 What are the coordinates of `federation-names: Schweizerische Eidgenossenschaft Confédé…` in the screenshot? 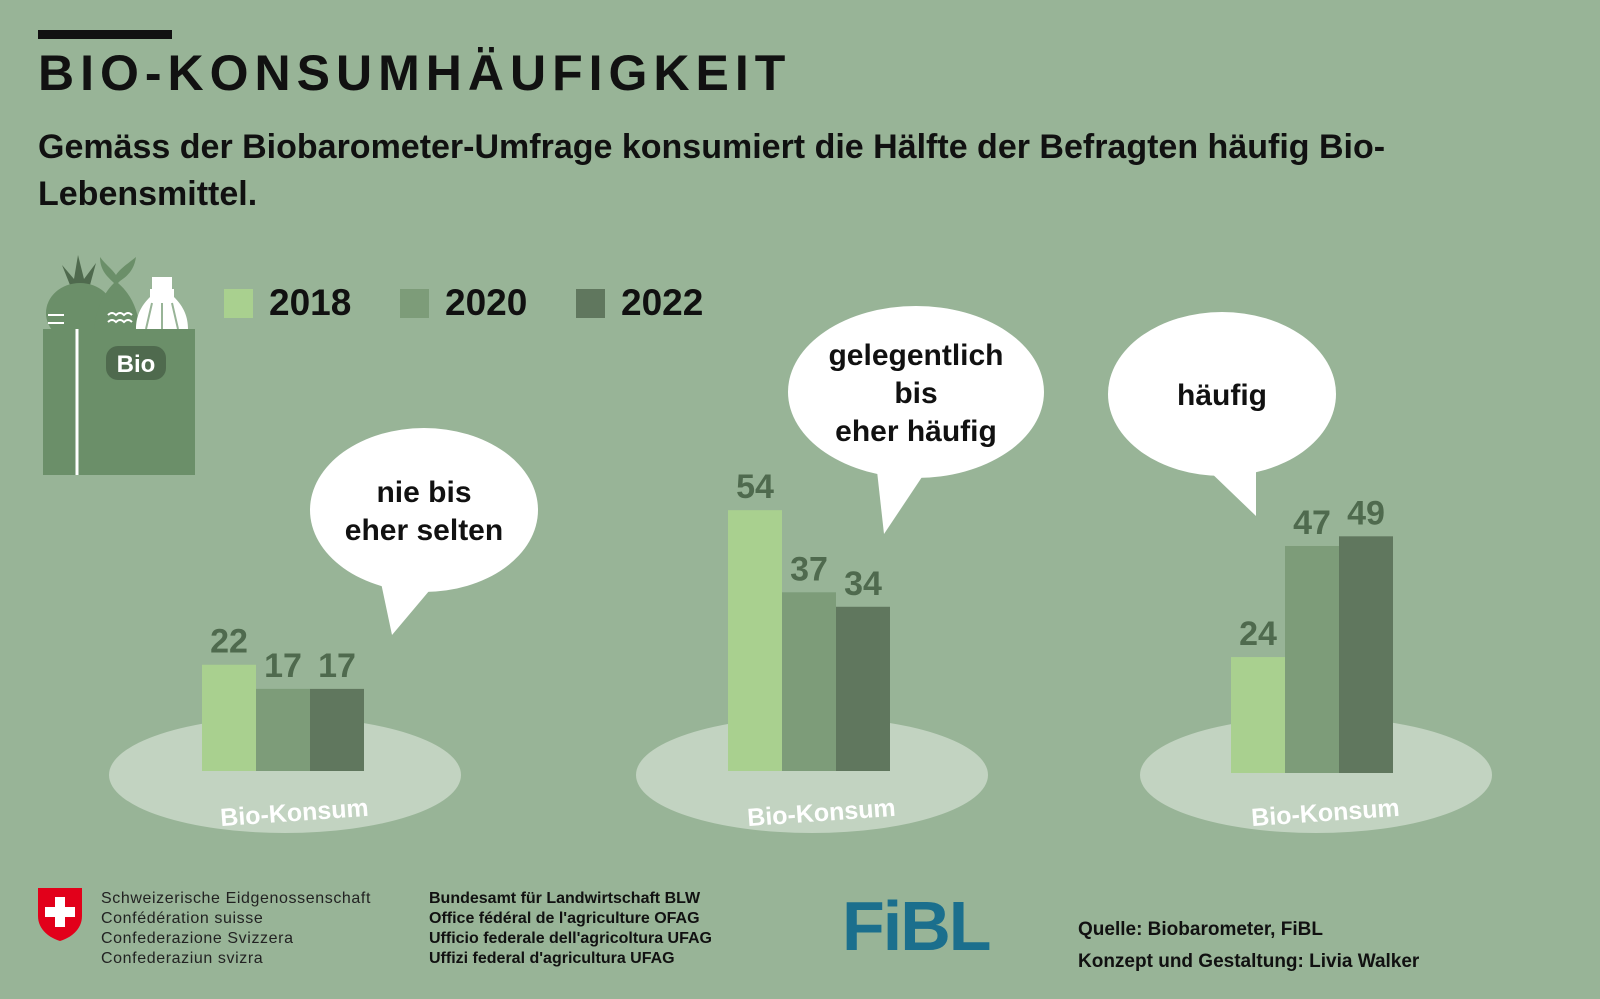 It's located at (236, 929).